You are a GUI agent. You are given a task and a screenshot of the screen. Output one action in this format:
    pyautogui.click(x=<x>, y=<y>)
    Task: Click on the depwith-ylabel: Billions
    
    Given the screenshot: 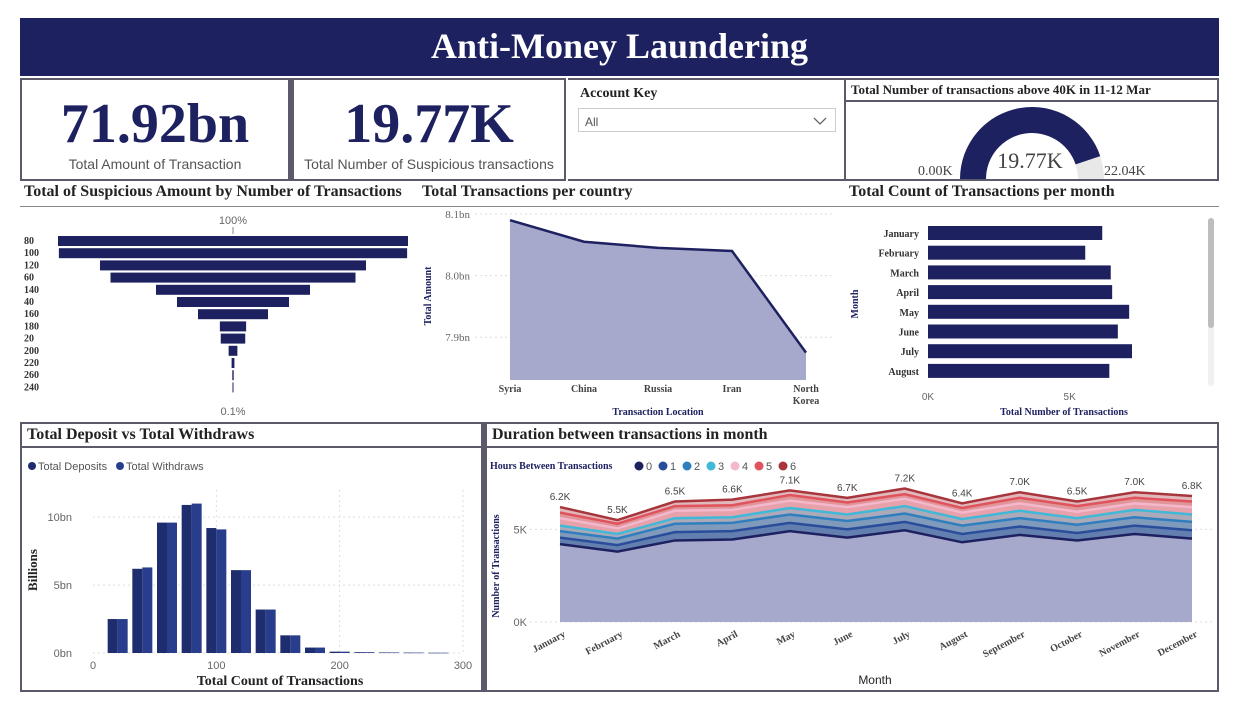 What is the action you would take?
    pyautogui.click(x=32, y=570)
    